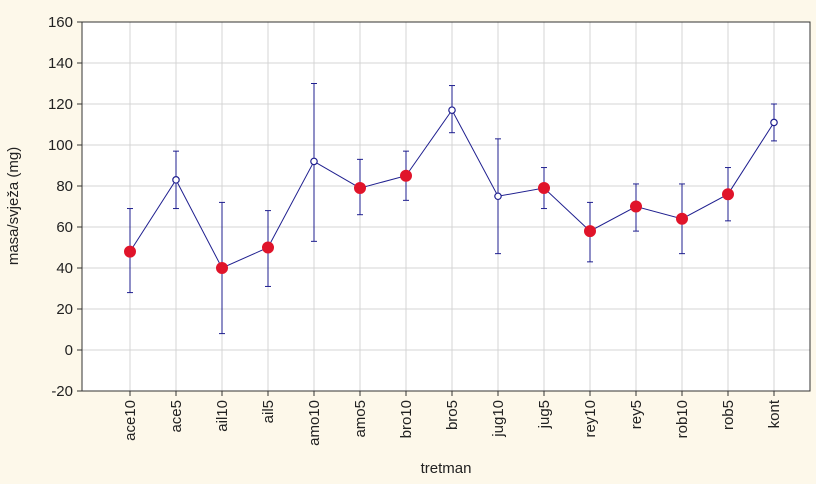 This screenshot has width=816, height=484. I want to click on x-tick-label: ail5, so click(268, 411).